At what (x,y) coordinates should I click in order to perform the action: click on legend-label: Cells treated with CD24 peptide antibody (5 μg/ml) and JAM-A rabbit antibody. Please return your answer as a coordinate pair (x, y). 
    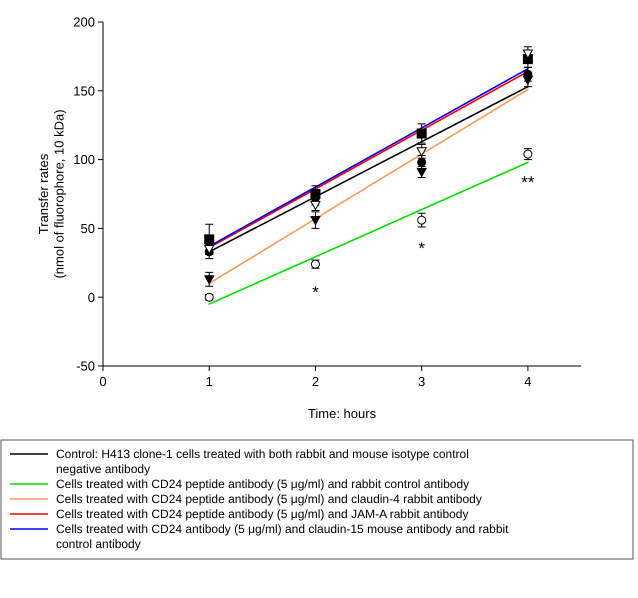
    Looking at the image, I should click on (262, 514).